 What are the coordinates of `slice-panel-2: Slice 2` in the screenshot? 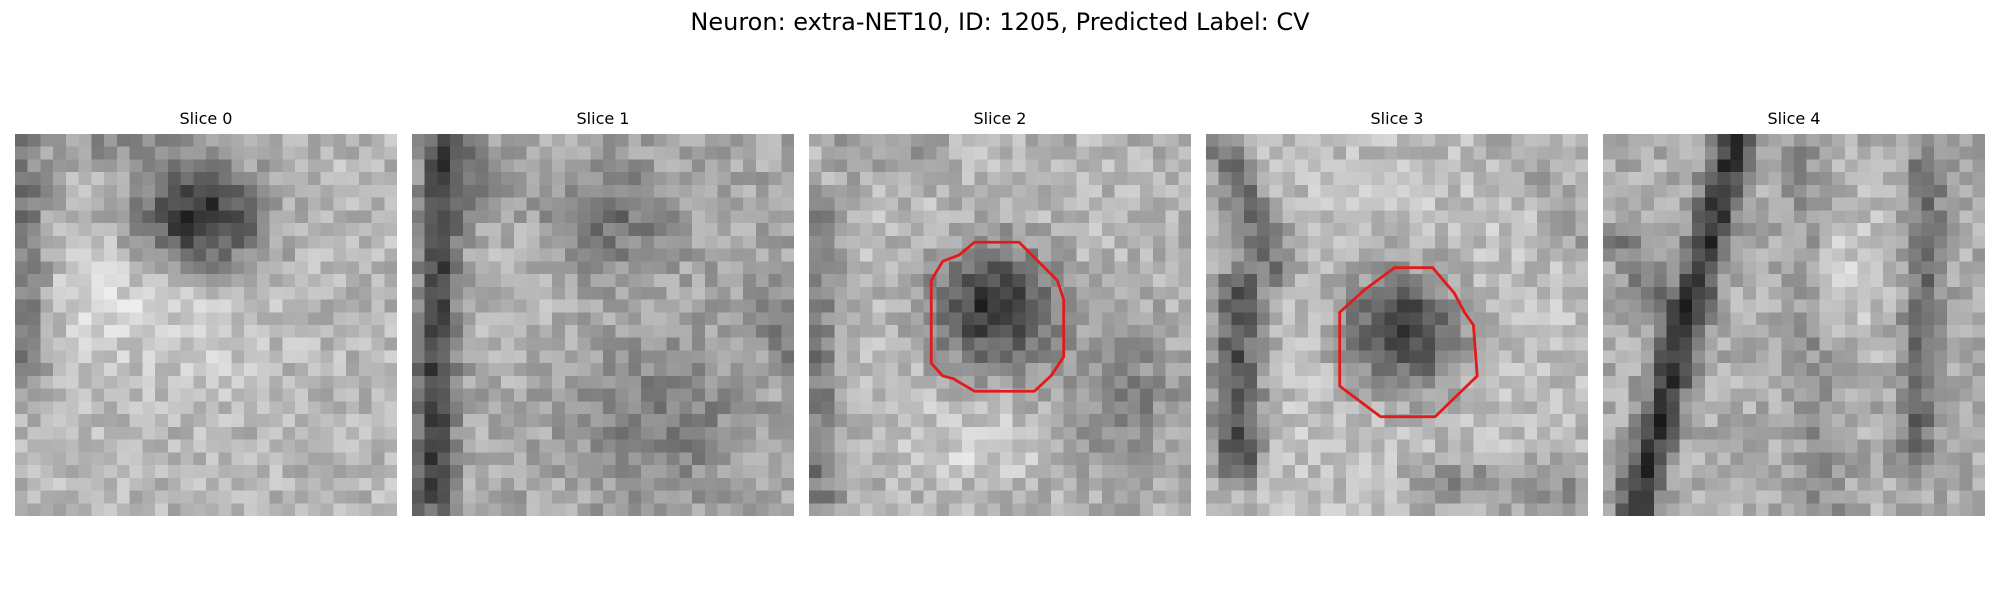 It's located at (1000, 119).